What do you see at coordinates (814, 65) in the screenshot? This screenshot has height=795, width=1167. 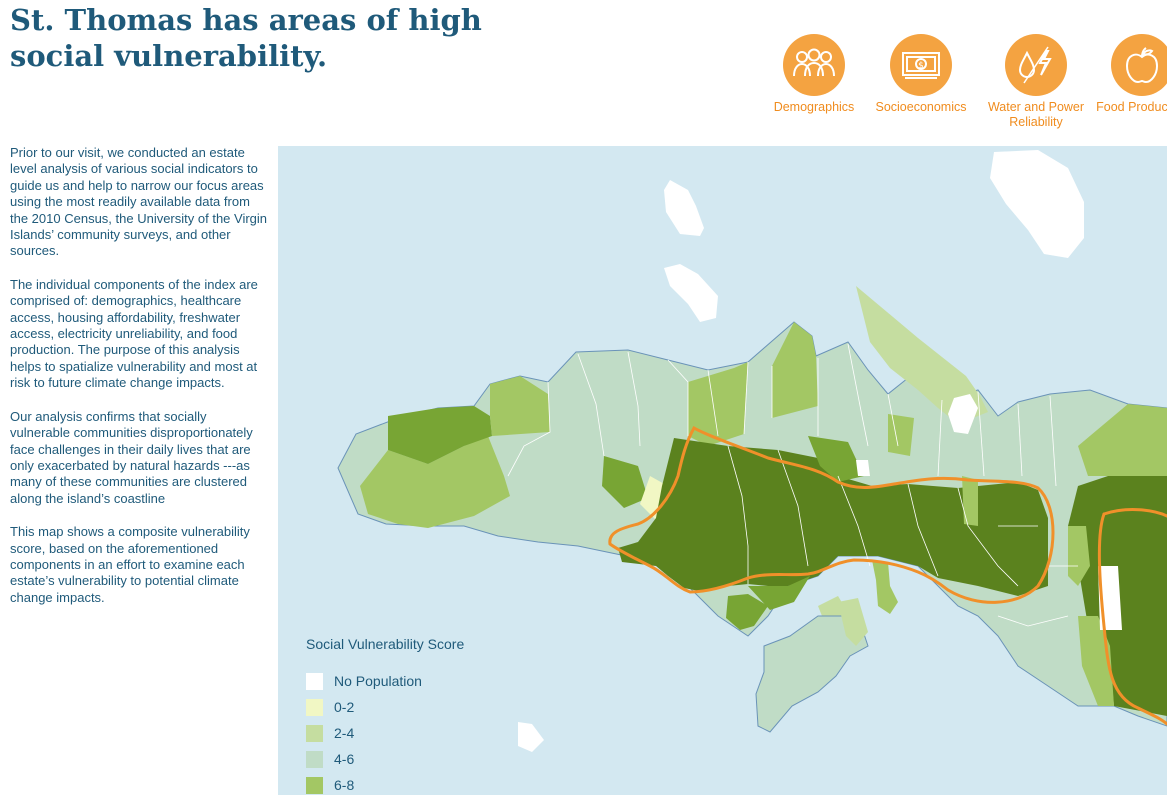 I see `people-icon` at bounding box center [814, 65].